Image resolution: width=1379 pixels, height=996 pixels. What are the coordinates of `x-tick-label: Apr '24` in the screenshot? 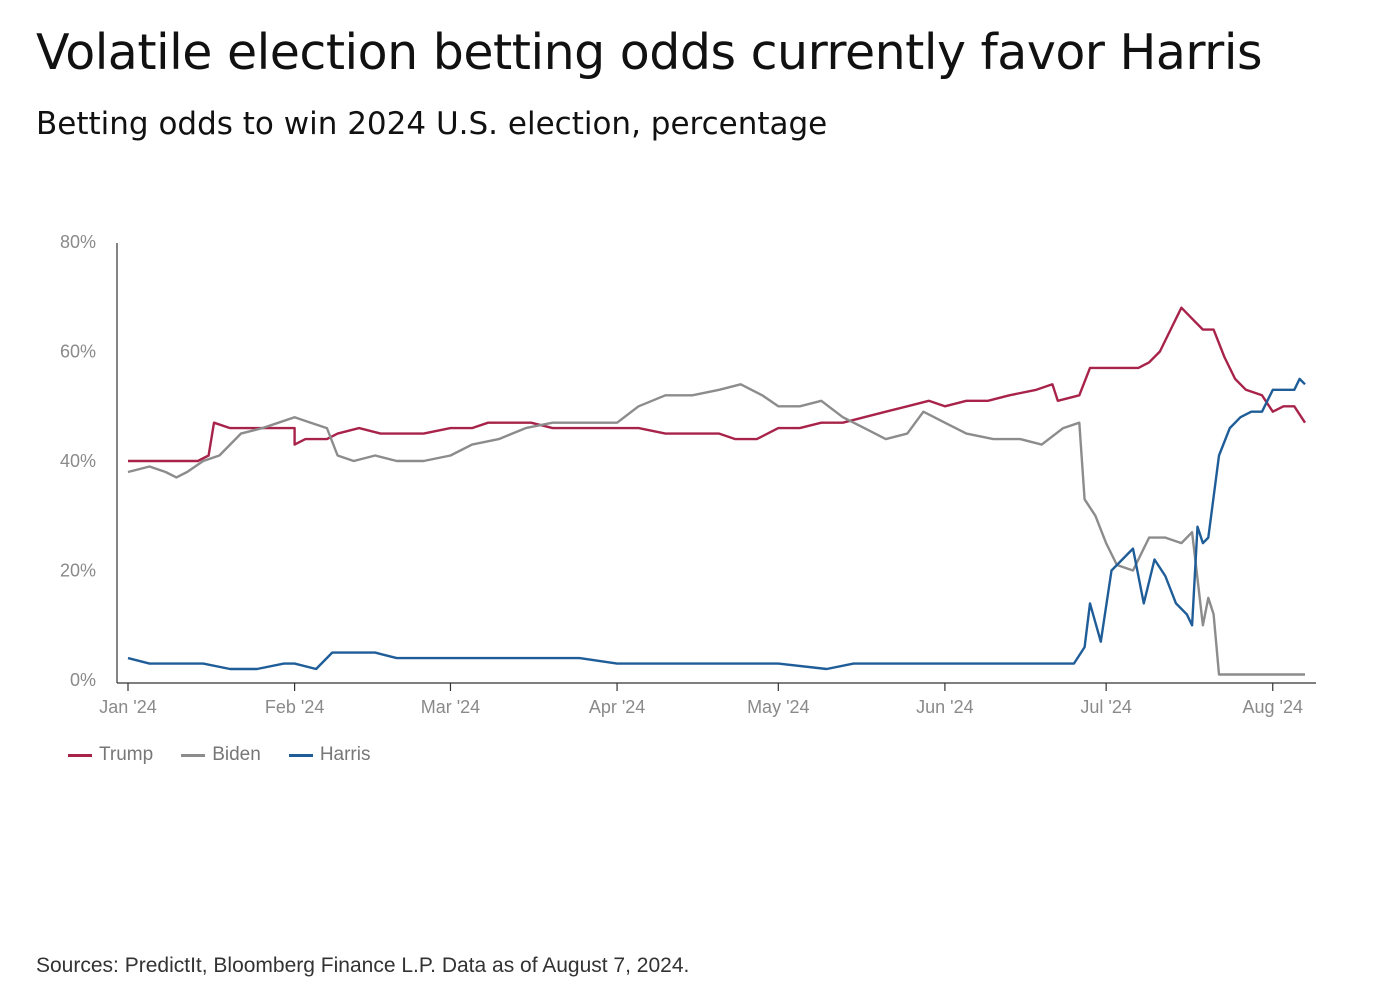 It's located at (617, 707).